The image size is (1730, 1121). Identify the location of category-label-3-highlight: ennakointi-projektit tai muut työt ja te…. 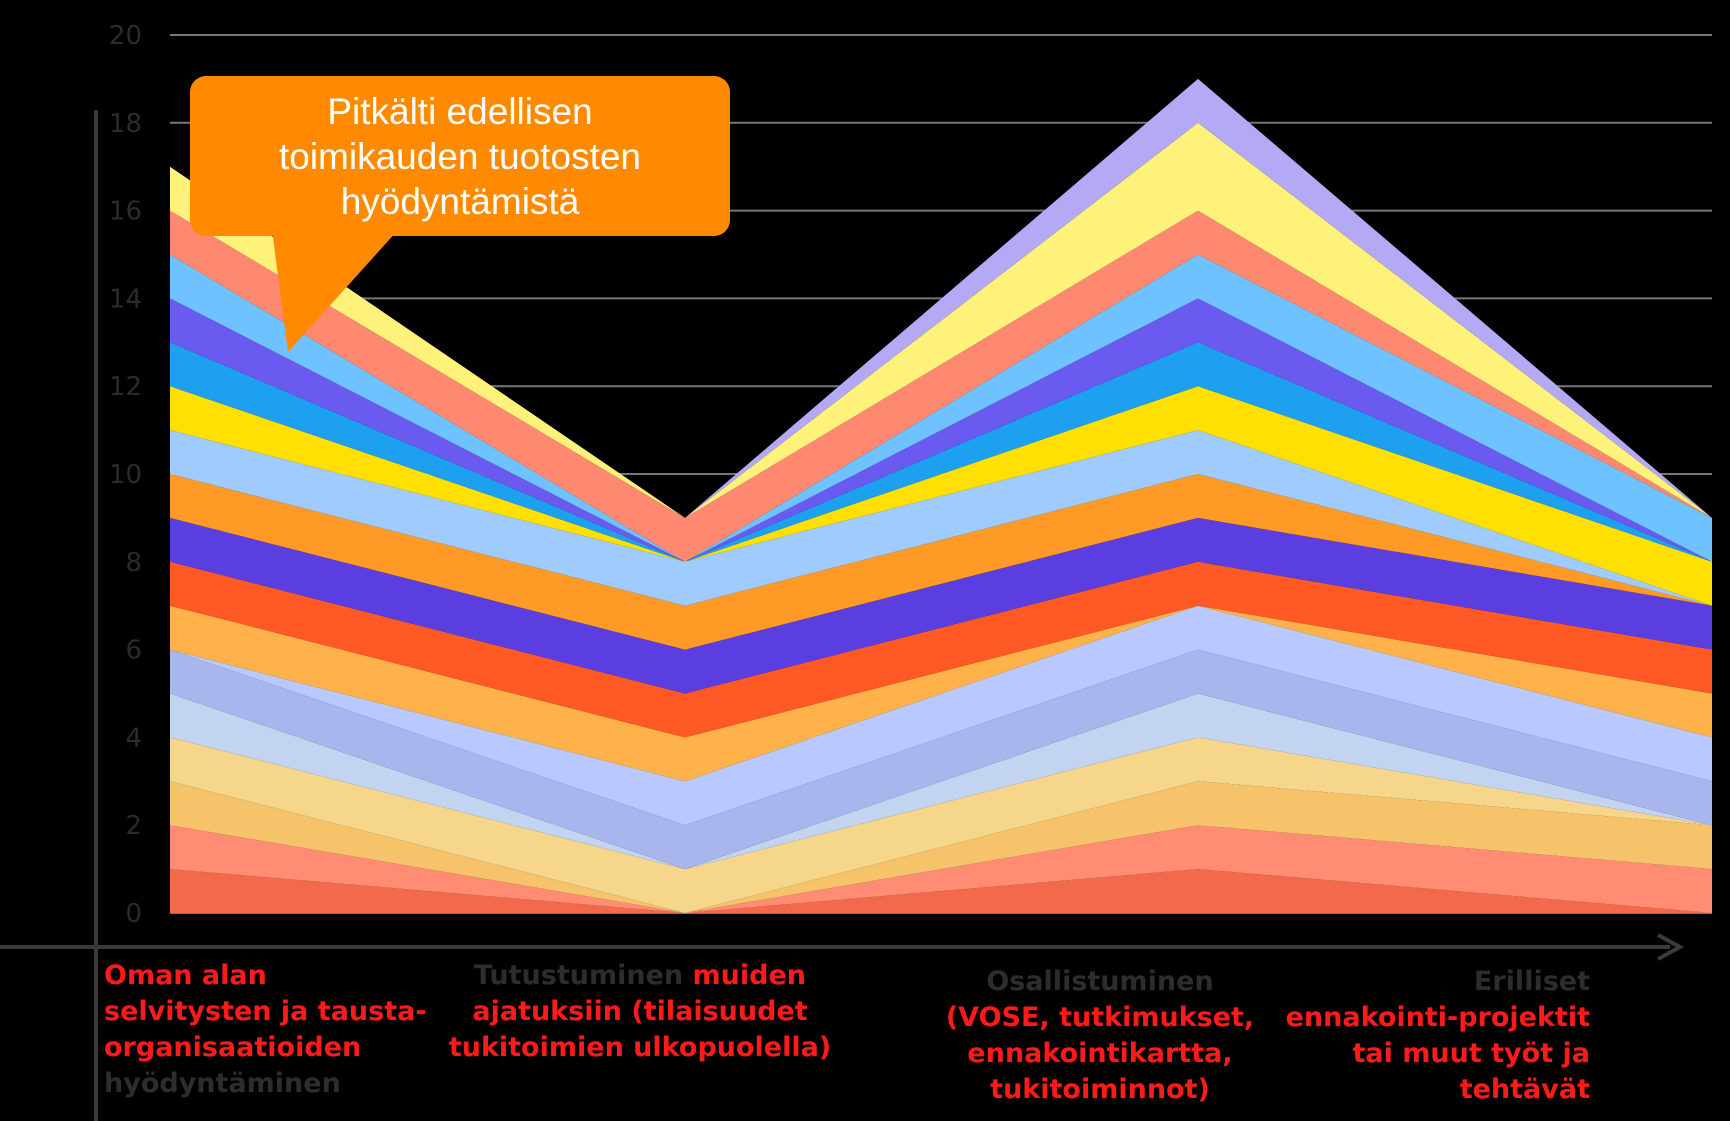
(1437, 1053).